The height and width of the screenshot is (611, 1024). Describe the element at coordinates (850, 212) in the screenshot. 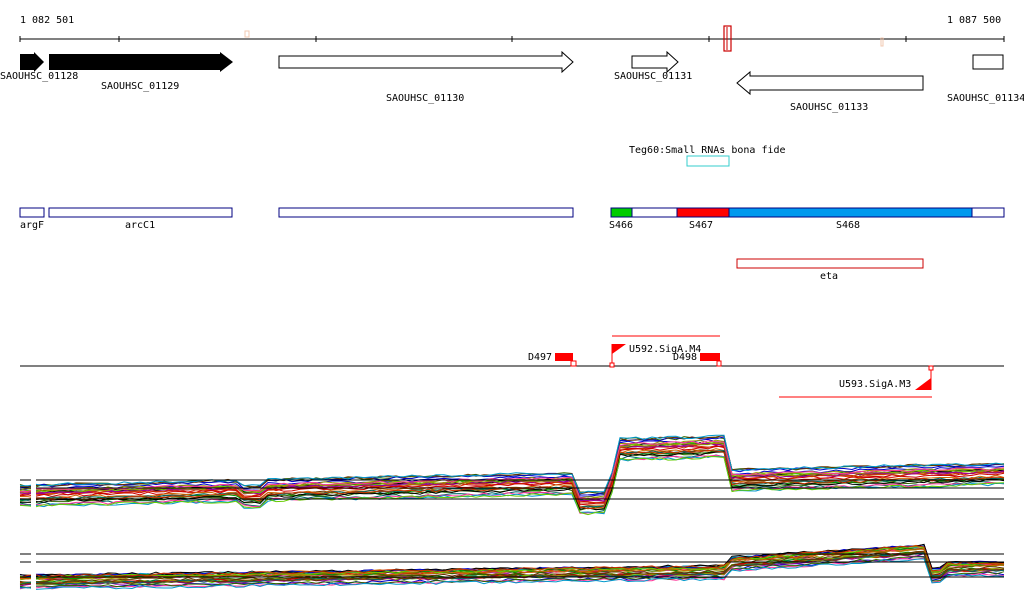

I see `operon-S468` at that location.